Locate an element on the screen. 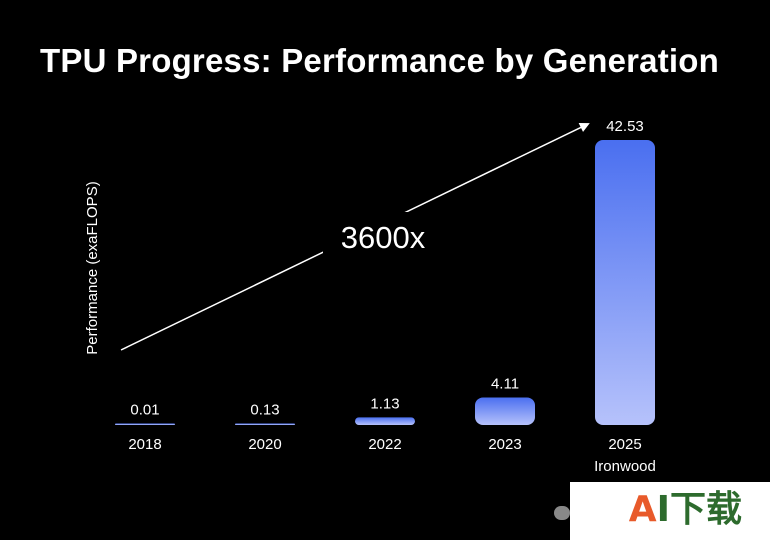 The height and width of the screenshot is (540, 770). value-label-2025: 42.53 is located at coordinates (625, 126).